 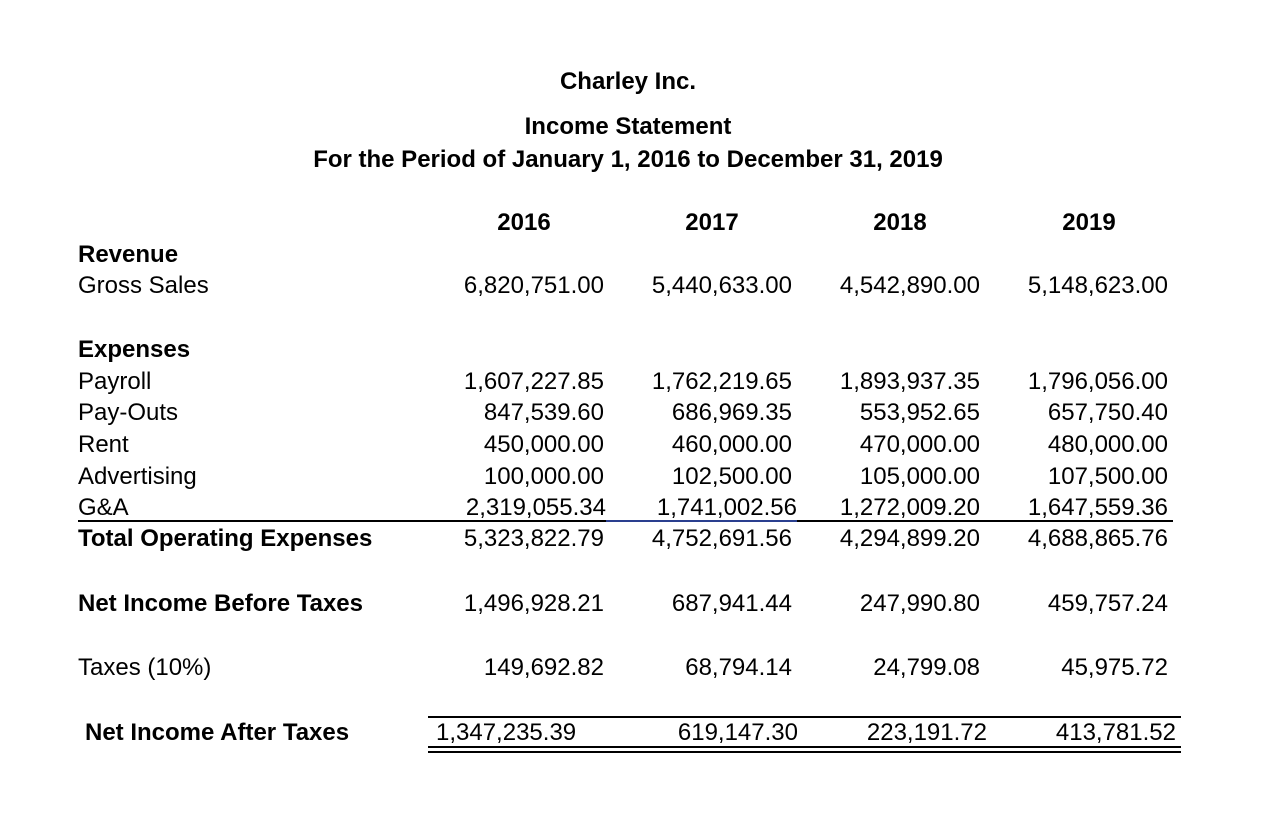 I want to click on gross-sales-2017: 5,440,633.00, so click(x=721, y=285).